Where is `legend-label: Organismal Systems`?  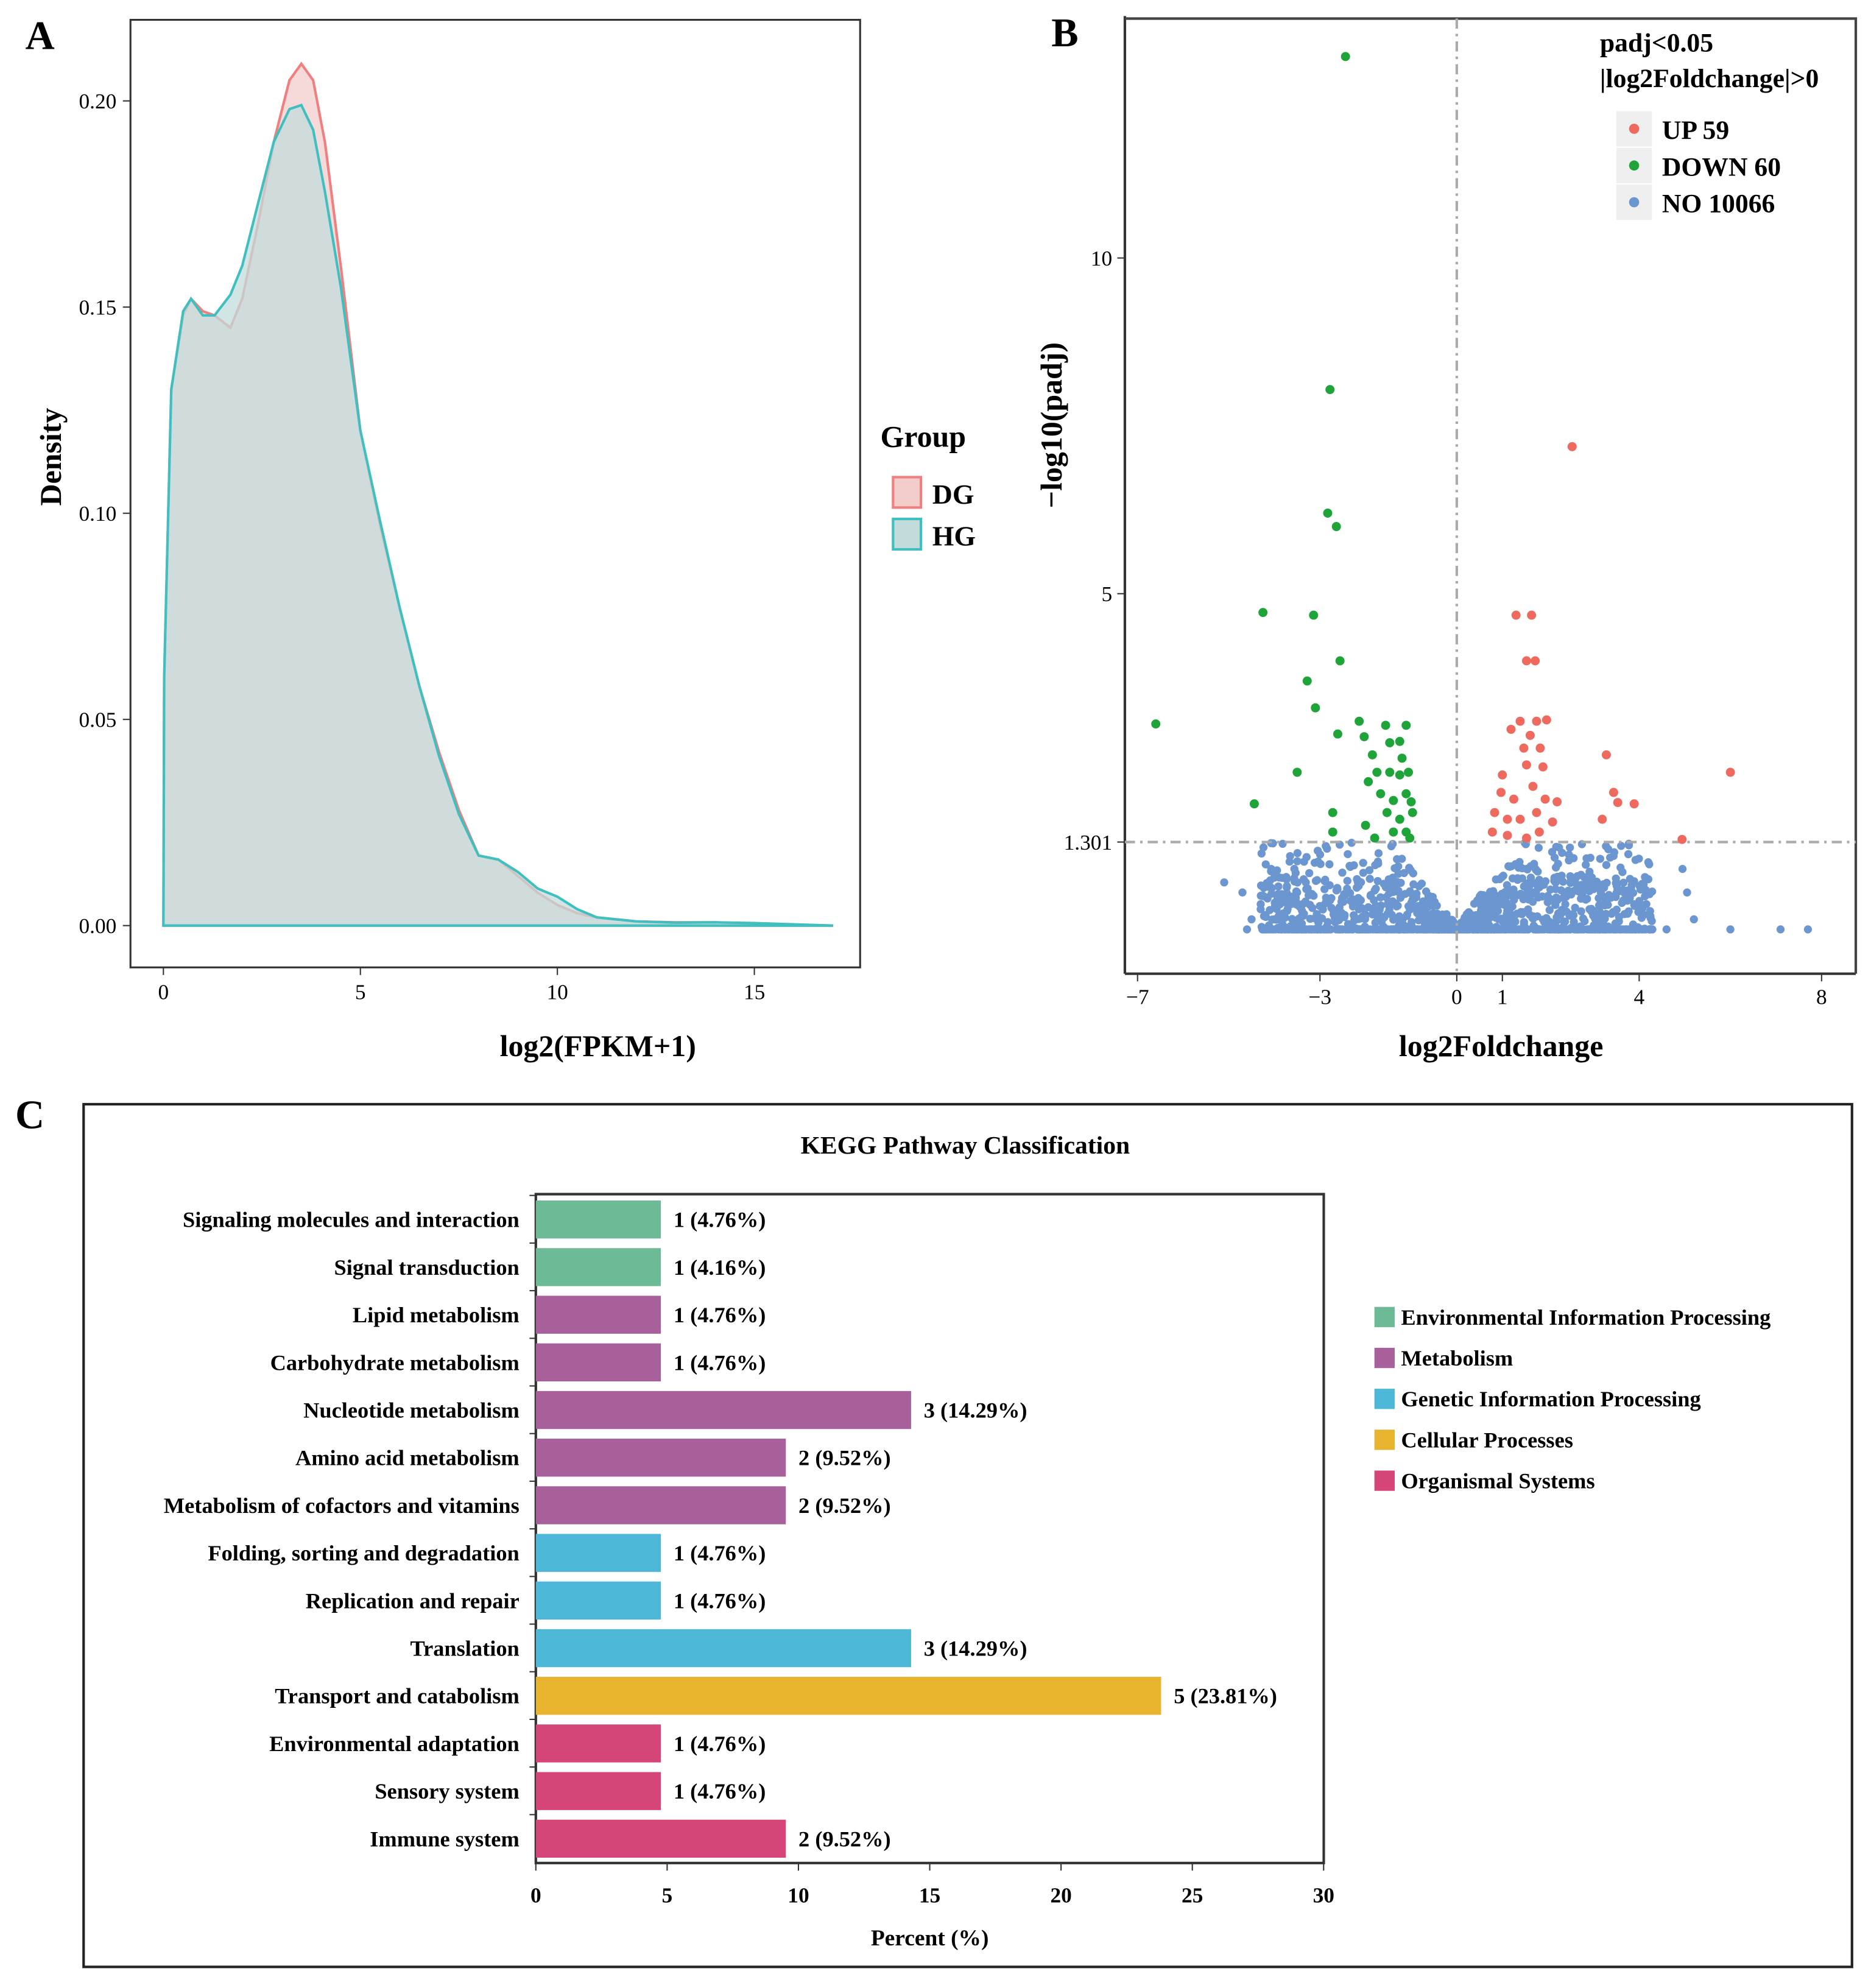
legend-label: Organismal Systems is located at coordinates (1497, 1481).